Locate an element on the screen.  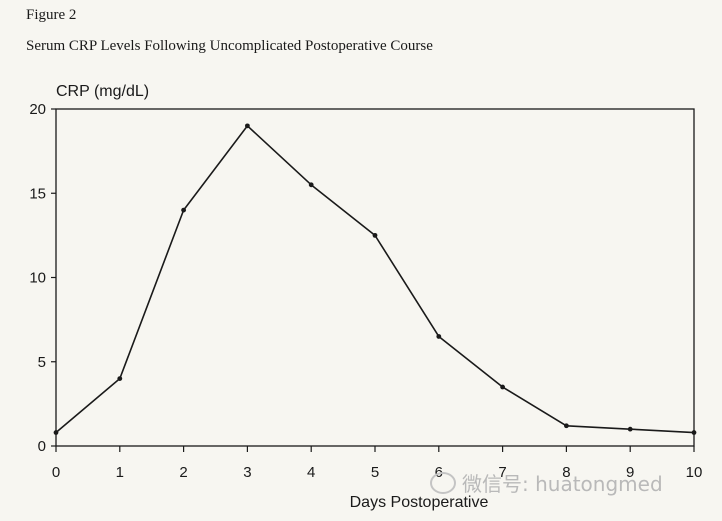
watermark: 微信号: huatongmed is located at coordinates (546, 482).